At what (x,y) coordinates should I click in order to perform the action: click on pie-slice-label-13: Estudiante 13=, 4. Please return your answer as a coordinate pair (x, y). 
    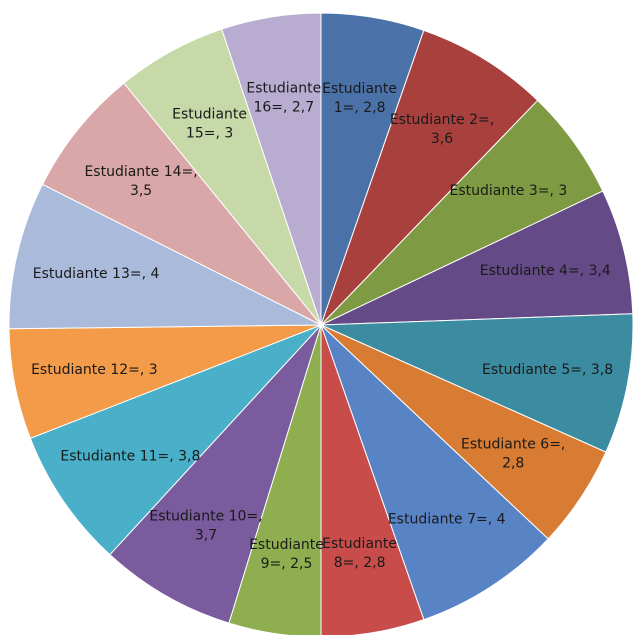
    Looking at the image, I should click on (96, 274).